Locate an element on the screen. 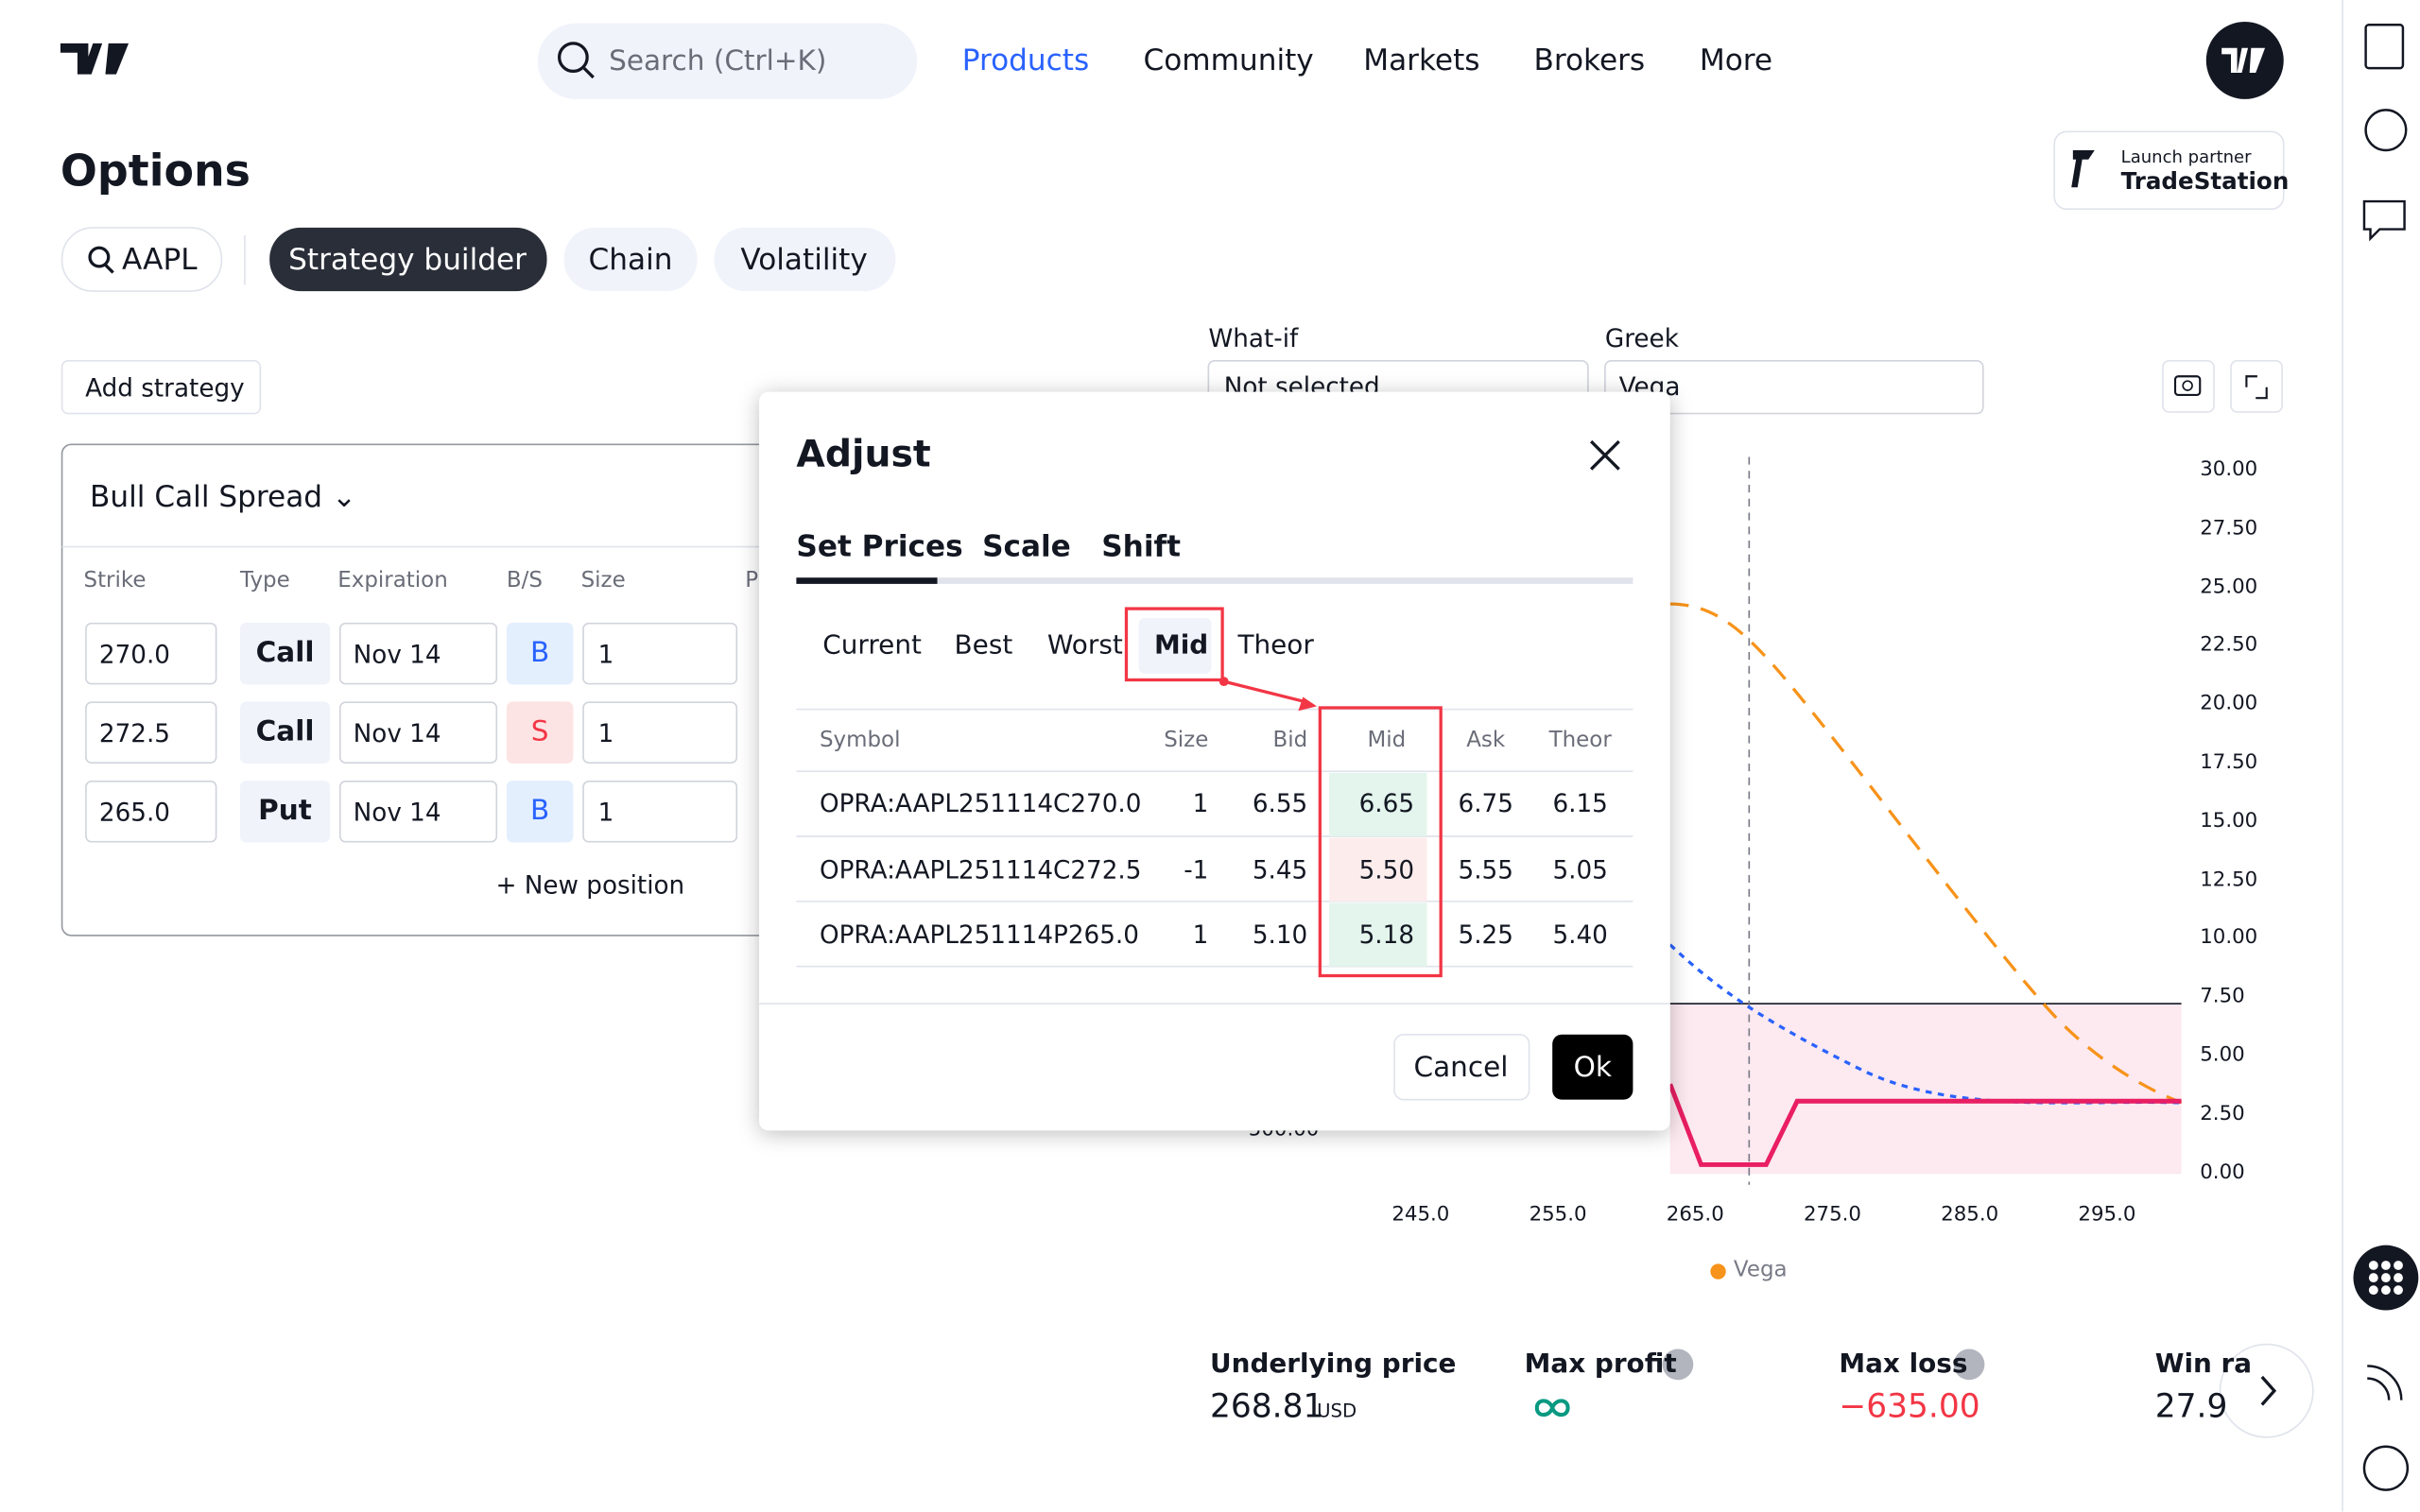  cell: OPRA:AAPL251114P265.0 is located at coordinates (979, 934).